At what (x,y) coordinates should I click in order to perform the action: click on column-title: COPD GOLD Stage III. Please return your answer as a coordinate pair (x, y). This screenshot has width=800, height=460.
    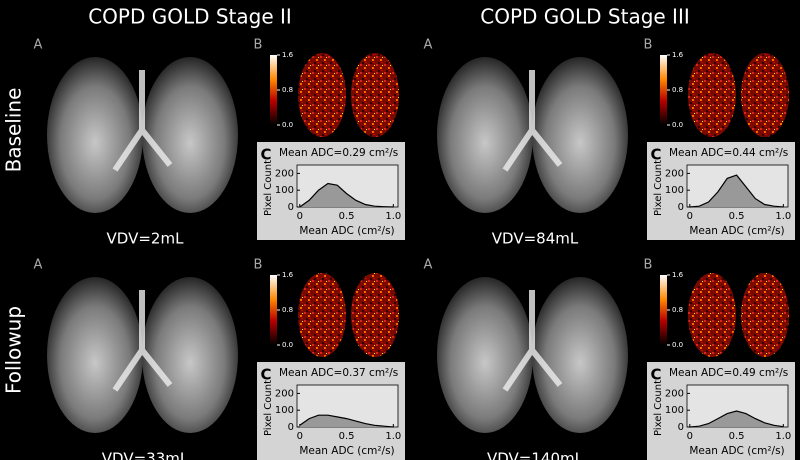
    Looking at the image, I should click on (585, 17).